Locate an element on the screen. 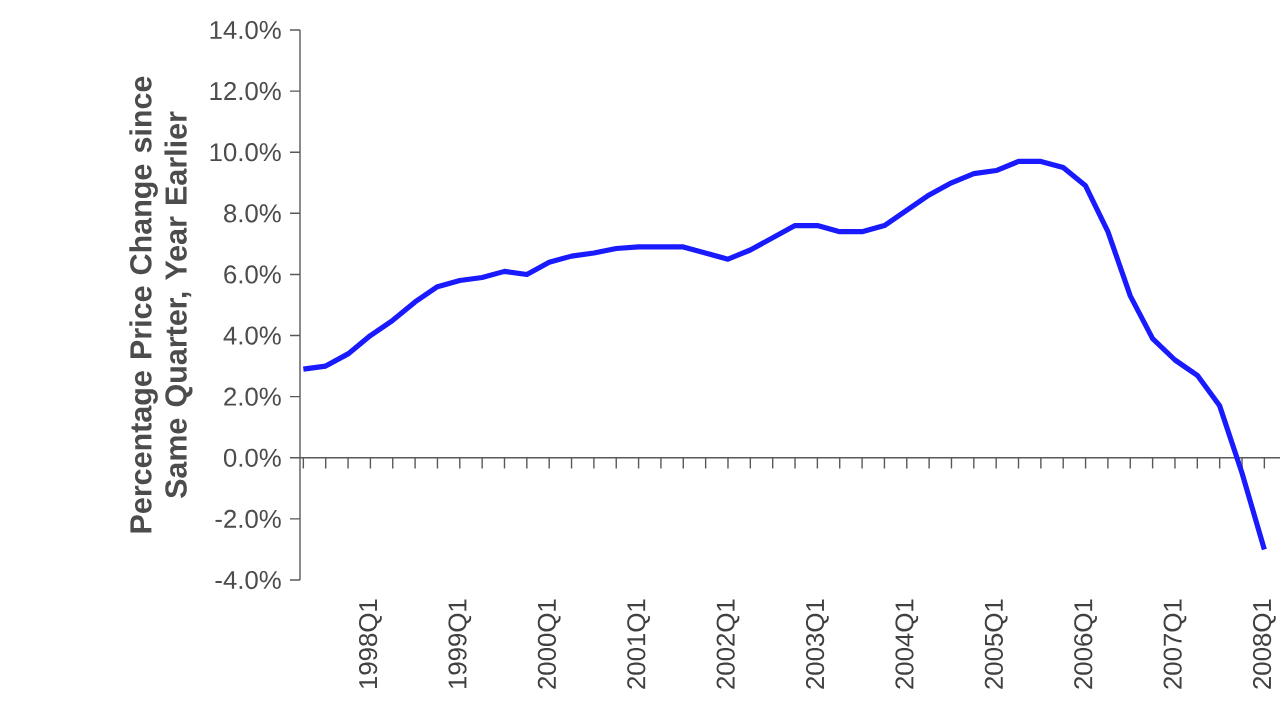 The image size is (1287, 719). y-tick-label: 4.0% is located at coordinates (252, 335).